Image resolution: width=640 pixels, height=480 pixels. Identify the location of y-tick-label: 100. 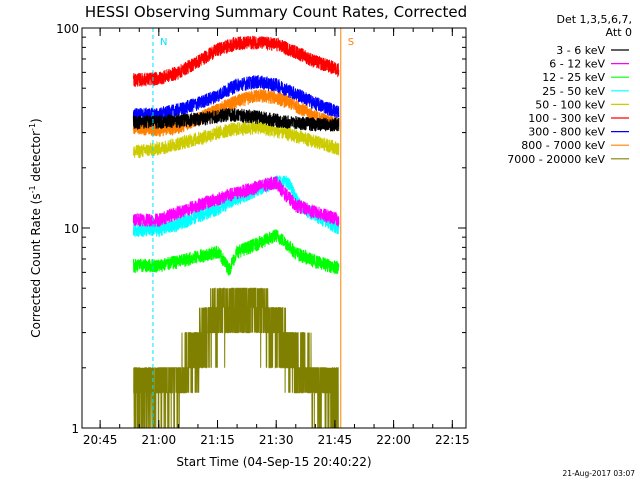
(67, 29).